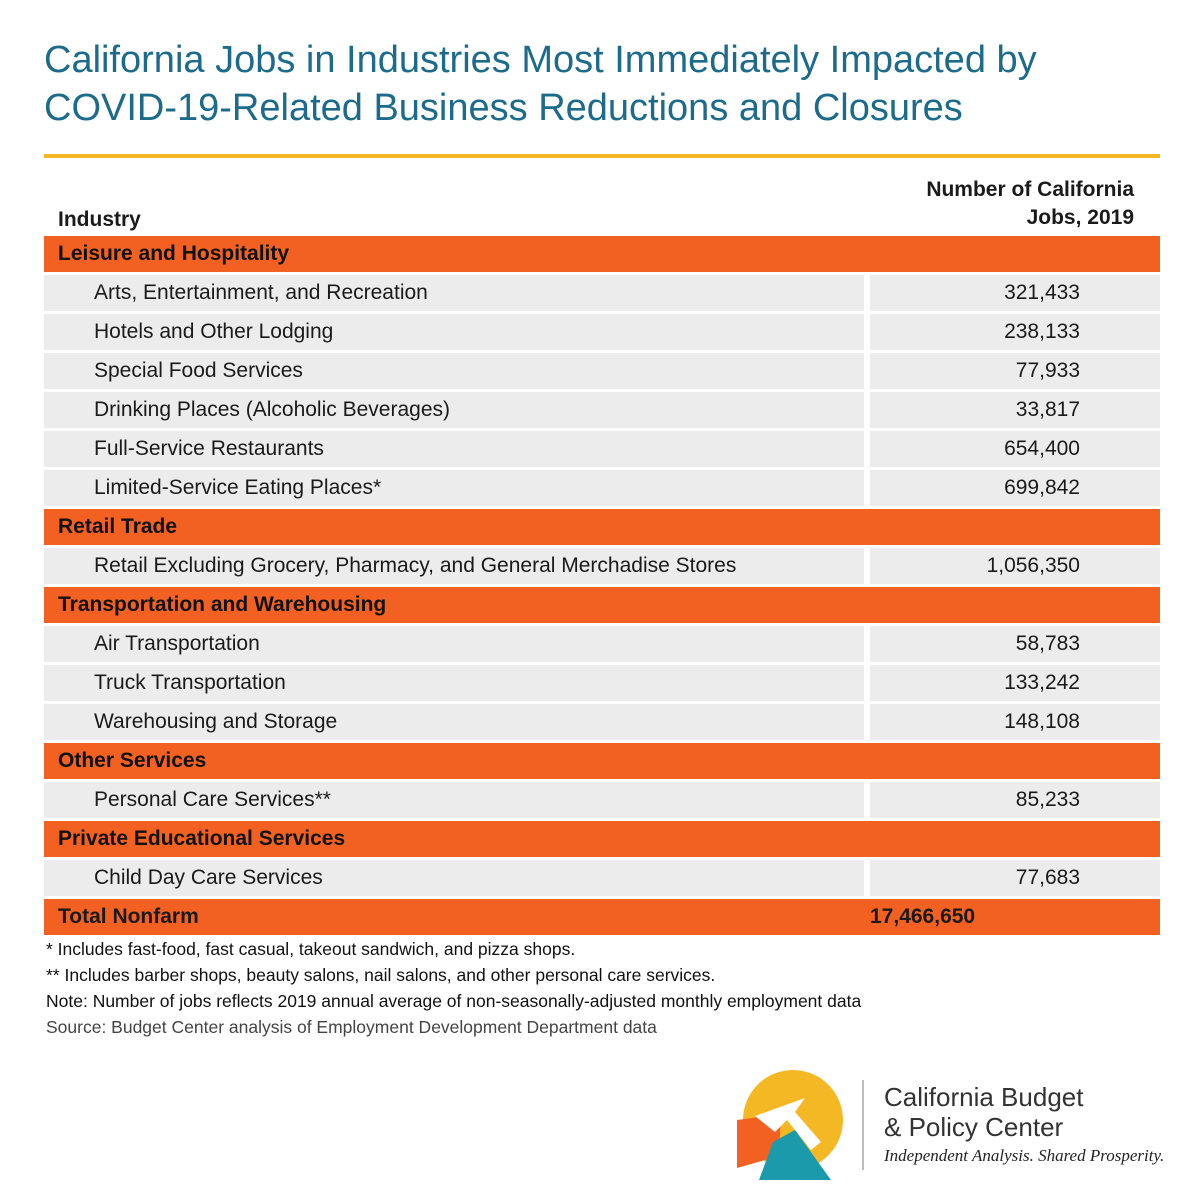 The height and width of the screenshot is (1187, 1200). What do you see at coordinates (99, 219) in the screenshot?
I see `column-header-industry: Industry` at bounding box center [99, 219].